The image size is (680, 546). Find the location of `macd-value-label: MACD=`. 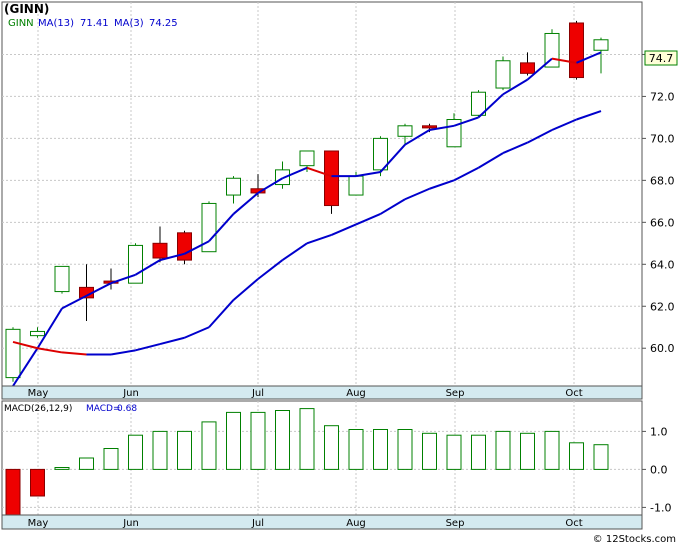

macd-value-label: MACD= is located at coordinates (103, 409).